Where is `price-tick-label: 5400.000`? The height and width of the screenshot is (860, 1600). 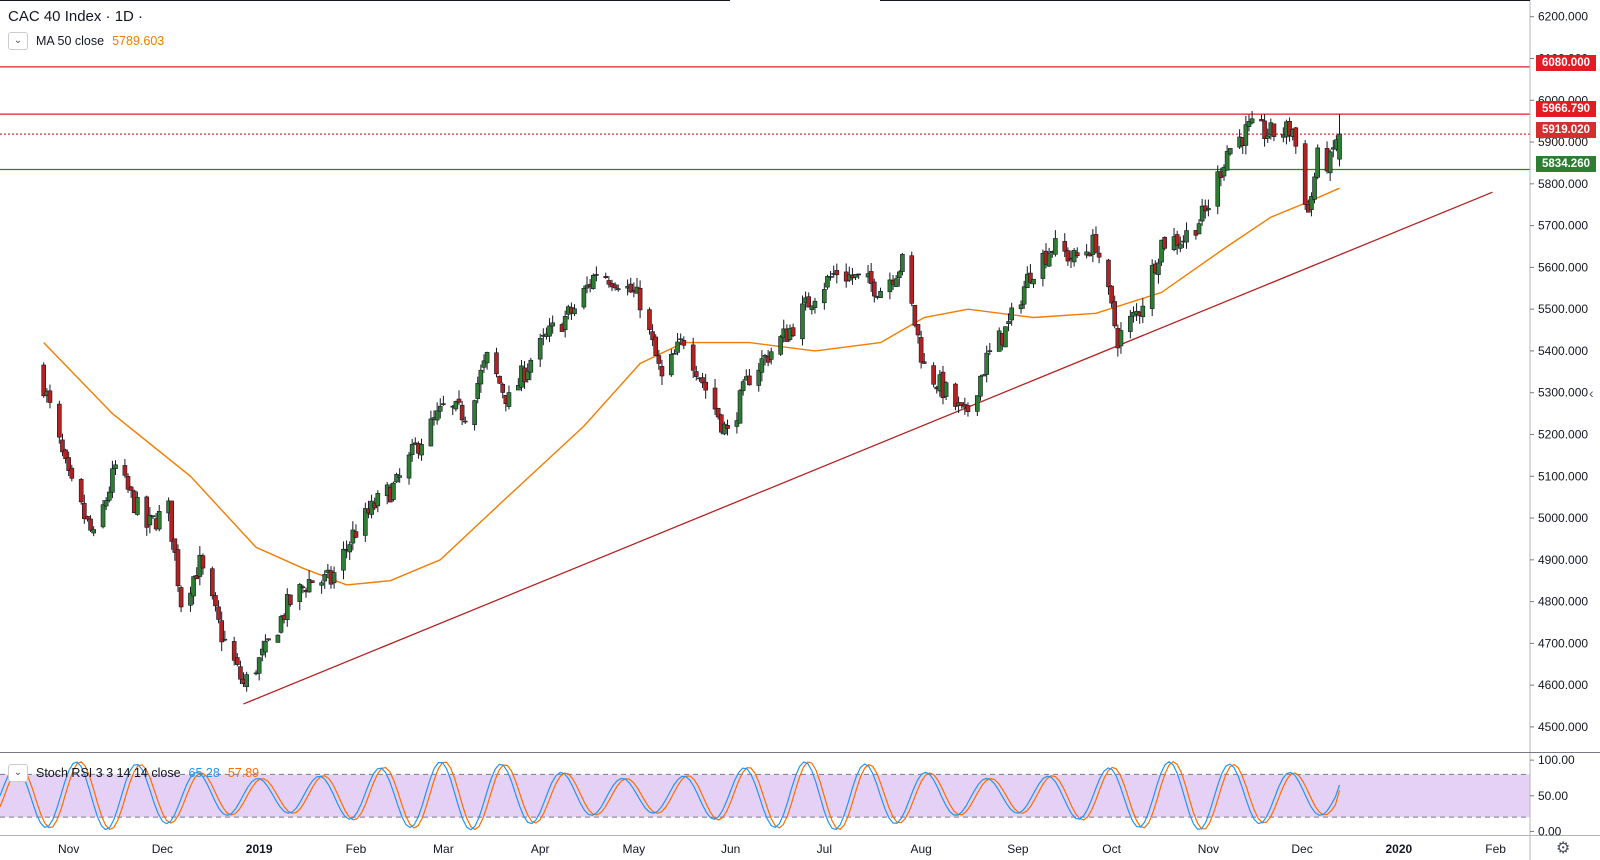
price-tick-label: 5400.000 is located at coordinates (1563, 351).